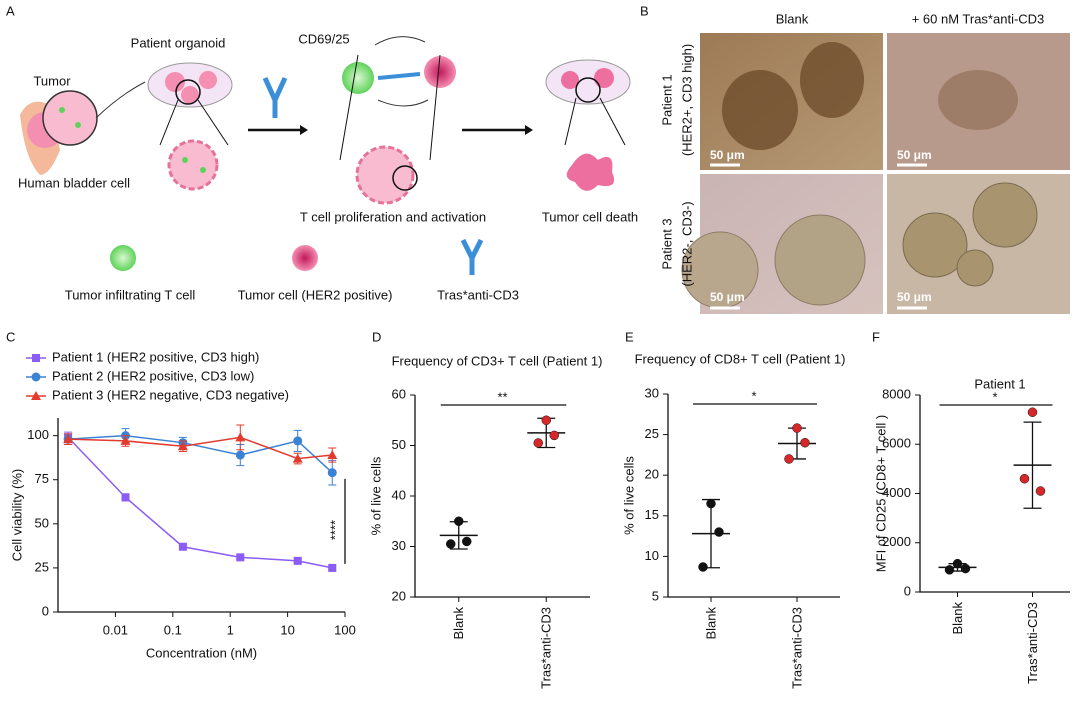 This screenshot has height=705, width=1080. I want to click on legend-label: Tumor cell (HER2 positive), so click(315, 294).